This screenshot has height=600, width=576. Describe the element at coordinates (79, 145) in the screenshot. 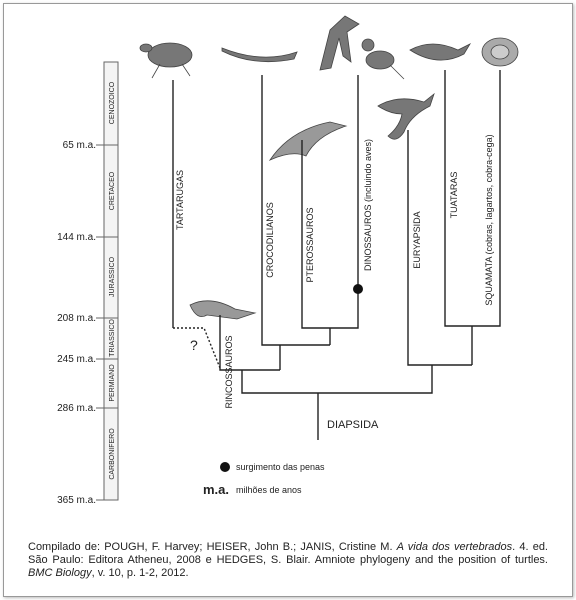

I see `age-label: 65 m.a.` at that location.